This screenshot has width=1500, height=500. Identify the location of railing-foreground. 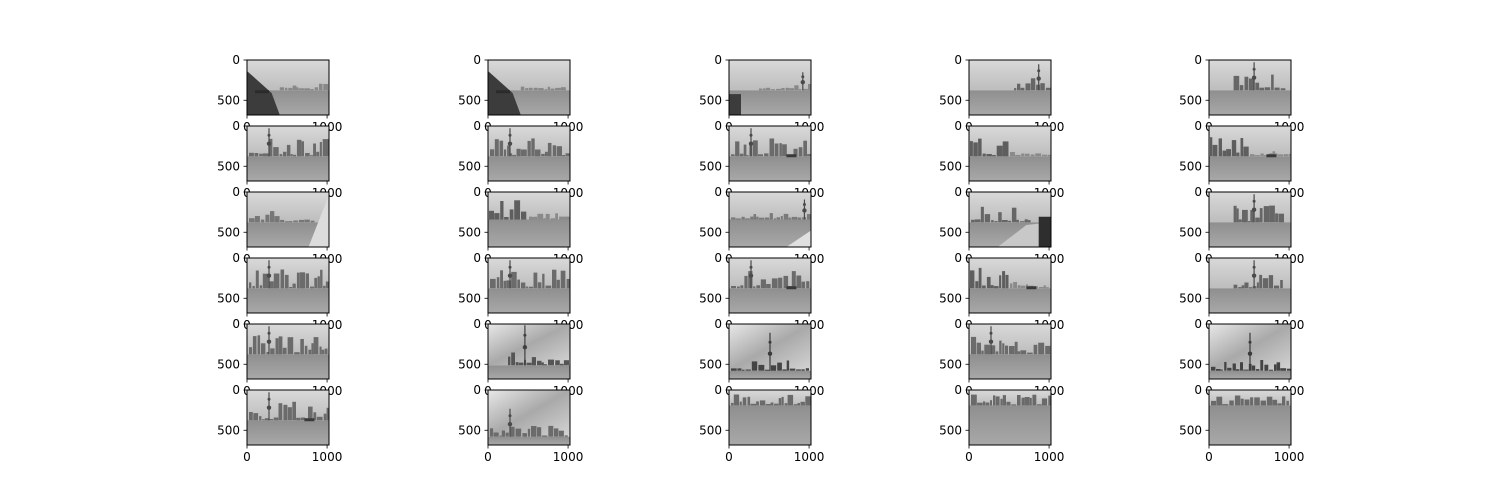
(318, 220).